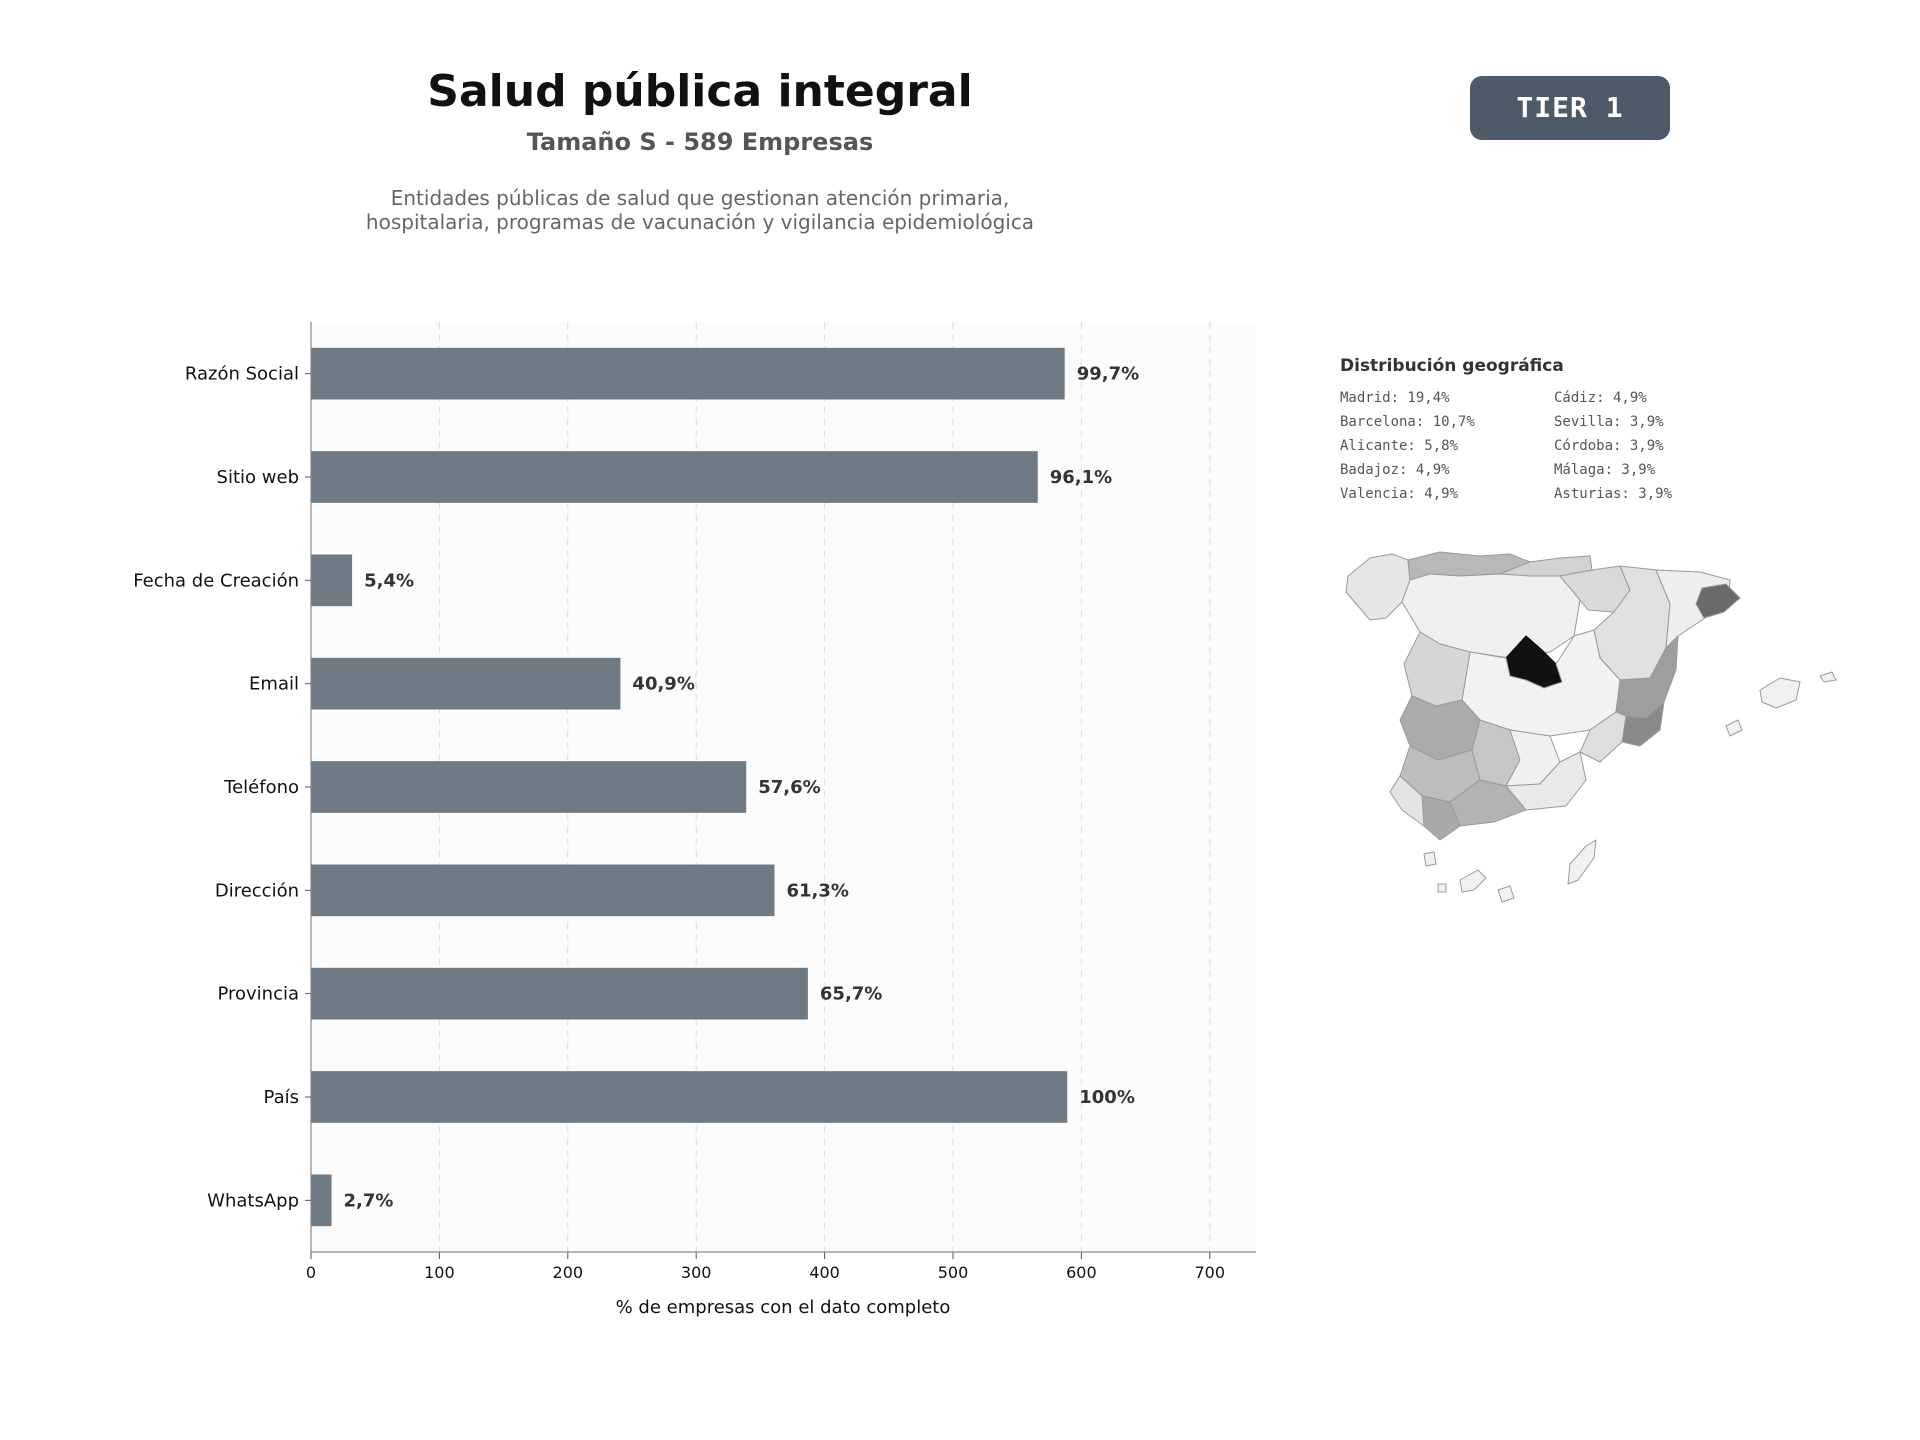 The width and height of the screenshot is (1920, 1440). Describe the element at coordinates (311, 1272) in the screenshot. I see `x-tick-label: 0` at that location.